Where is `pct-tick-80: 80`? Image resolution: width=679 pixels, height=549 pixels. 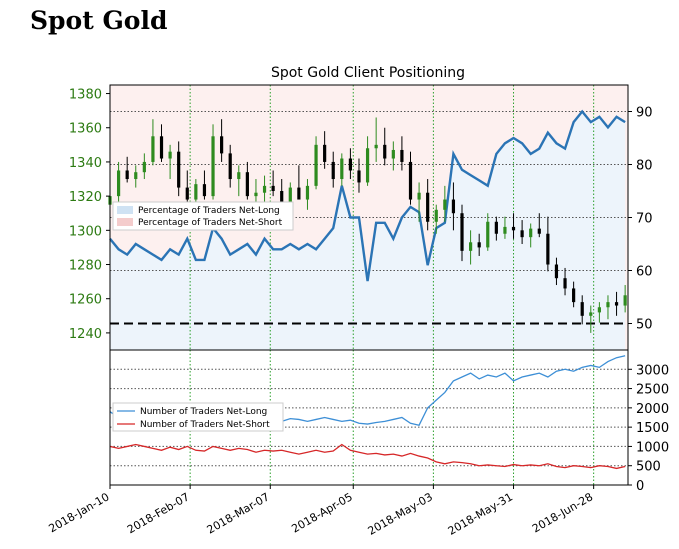 pct-tick-80: 80 is located at coordinates (644, 166).